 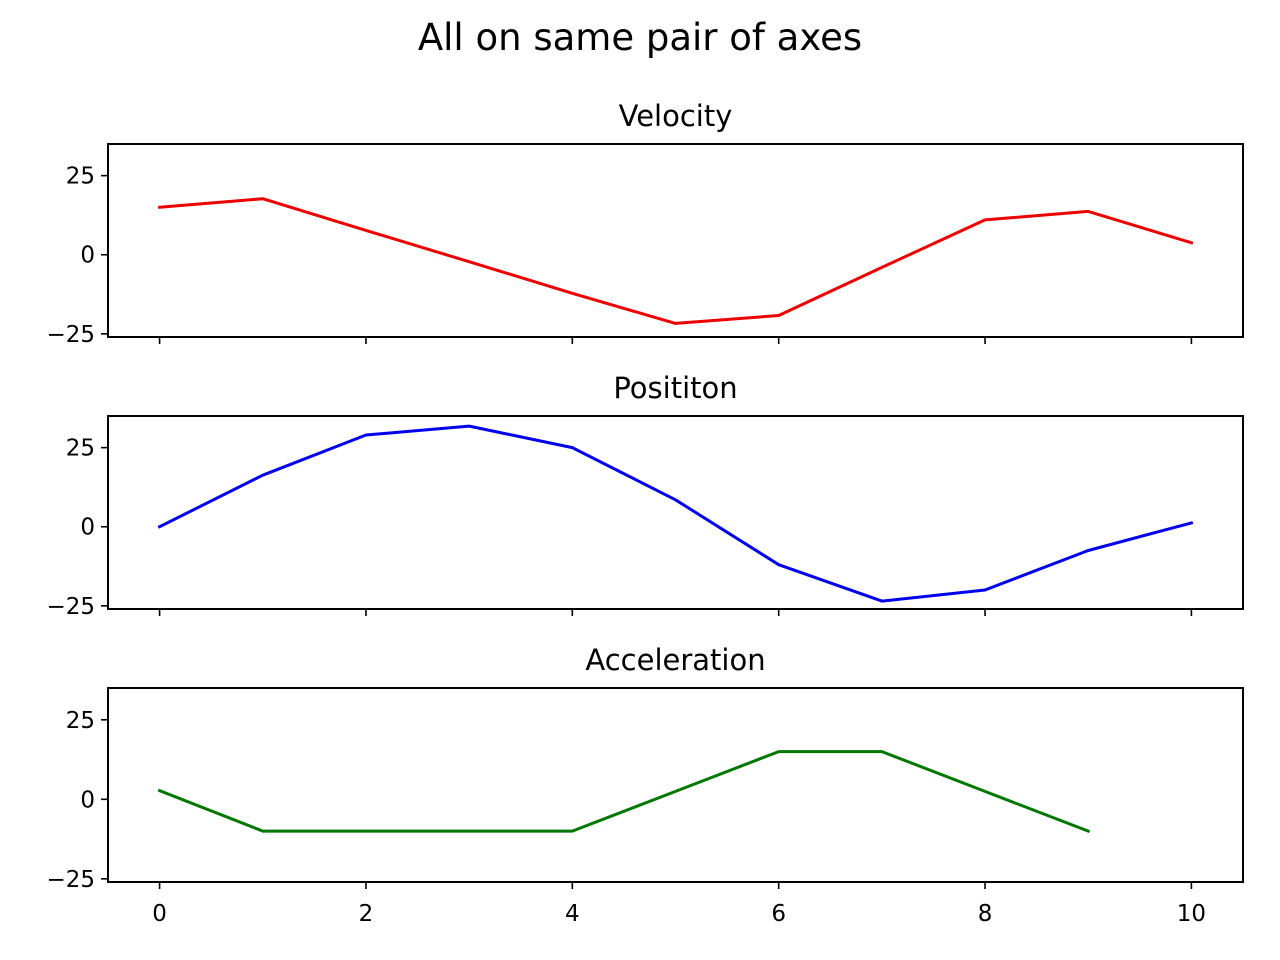 What do you see at coordinates (159, 914) in the screenshot?
I see `x-tick-label: 0` at bounding box center [159, 914].